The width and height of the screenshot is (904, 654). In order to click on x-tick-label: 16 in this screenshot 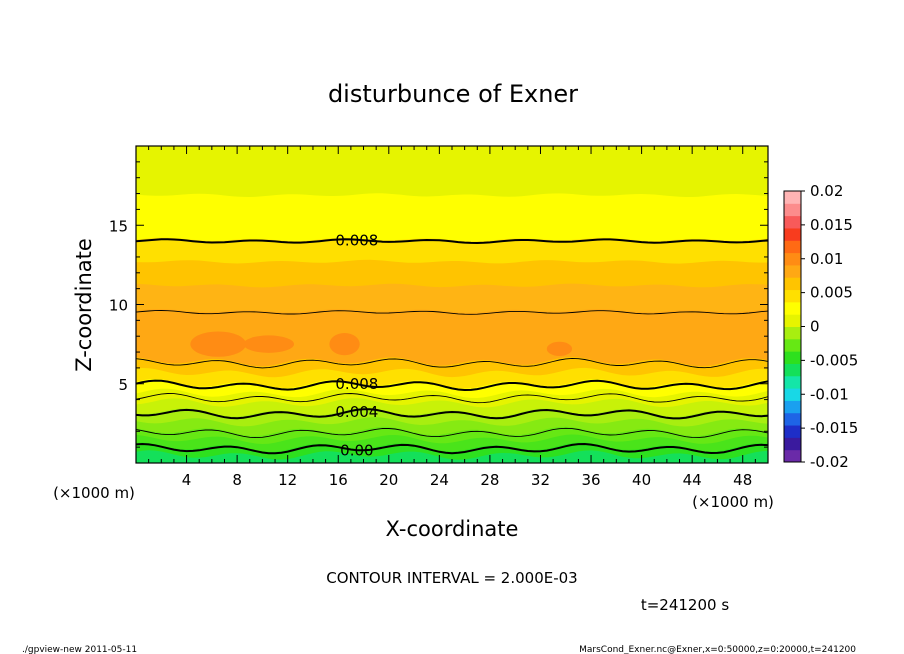, I will do `click(338, 480)`.